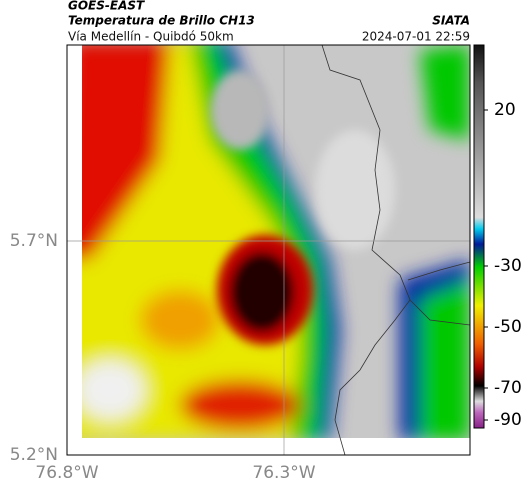 Image resolution: width=526 pixels, height=491 pixels. I want to click on colorbar-tick-label: -70, so click(508, 388).